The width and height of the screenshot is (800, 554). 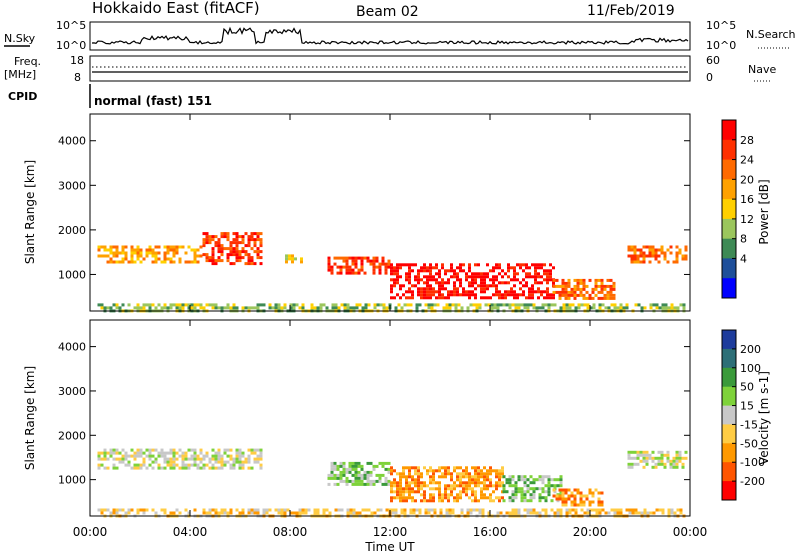 I want to click on noise-sky-line, so click(x=390, y=35).